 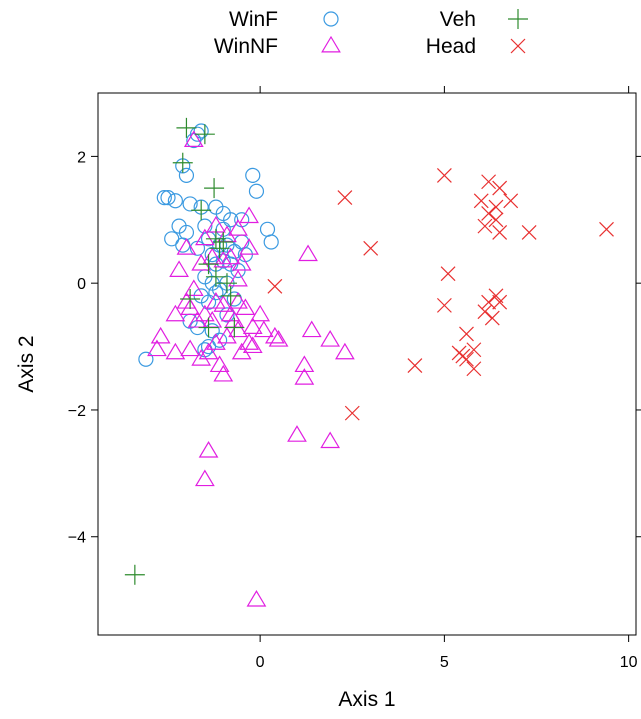 What do you see at coordinates (81, 284) in the screenshot?
I see `y-tick-label: 0` at bounding box center [81, 284].